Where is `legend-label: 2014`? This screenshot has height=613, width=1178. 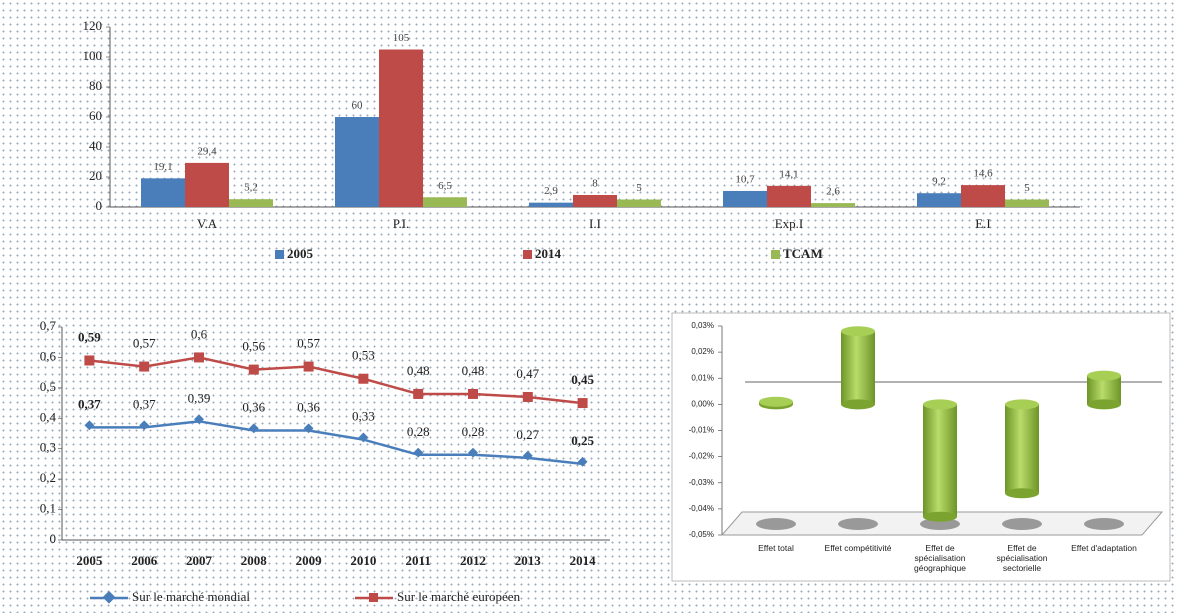
legend-label: 2014 is located at coordinates (548, 253).